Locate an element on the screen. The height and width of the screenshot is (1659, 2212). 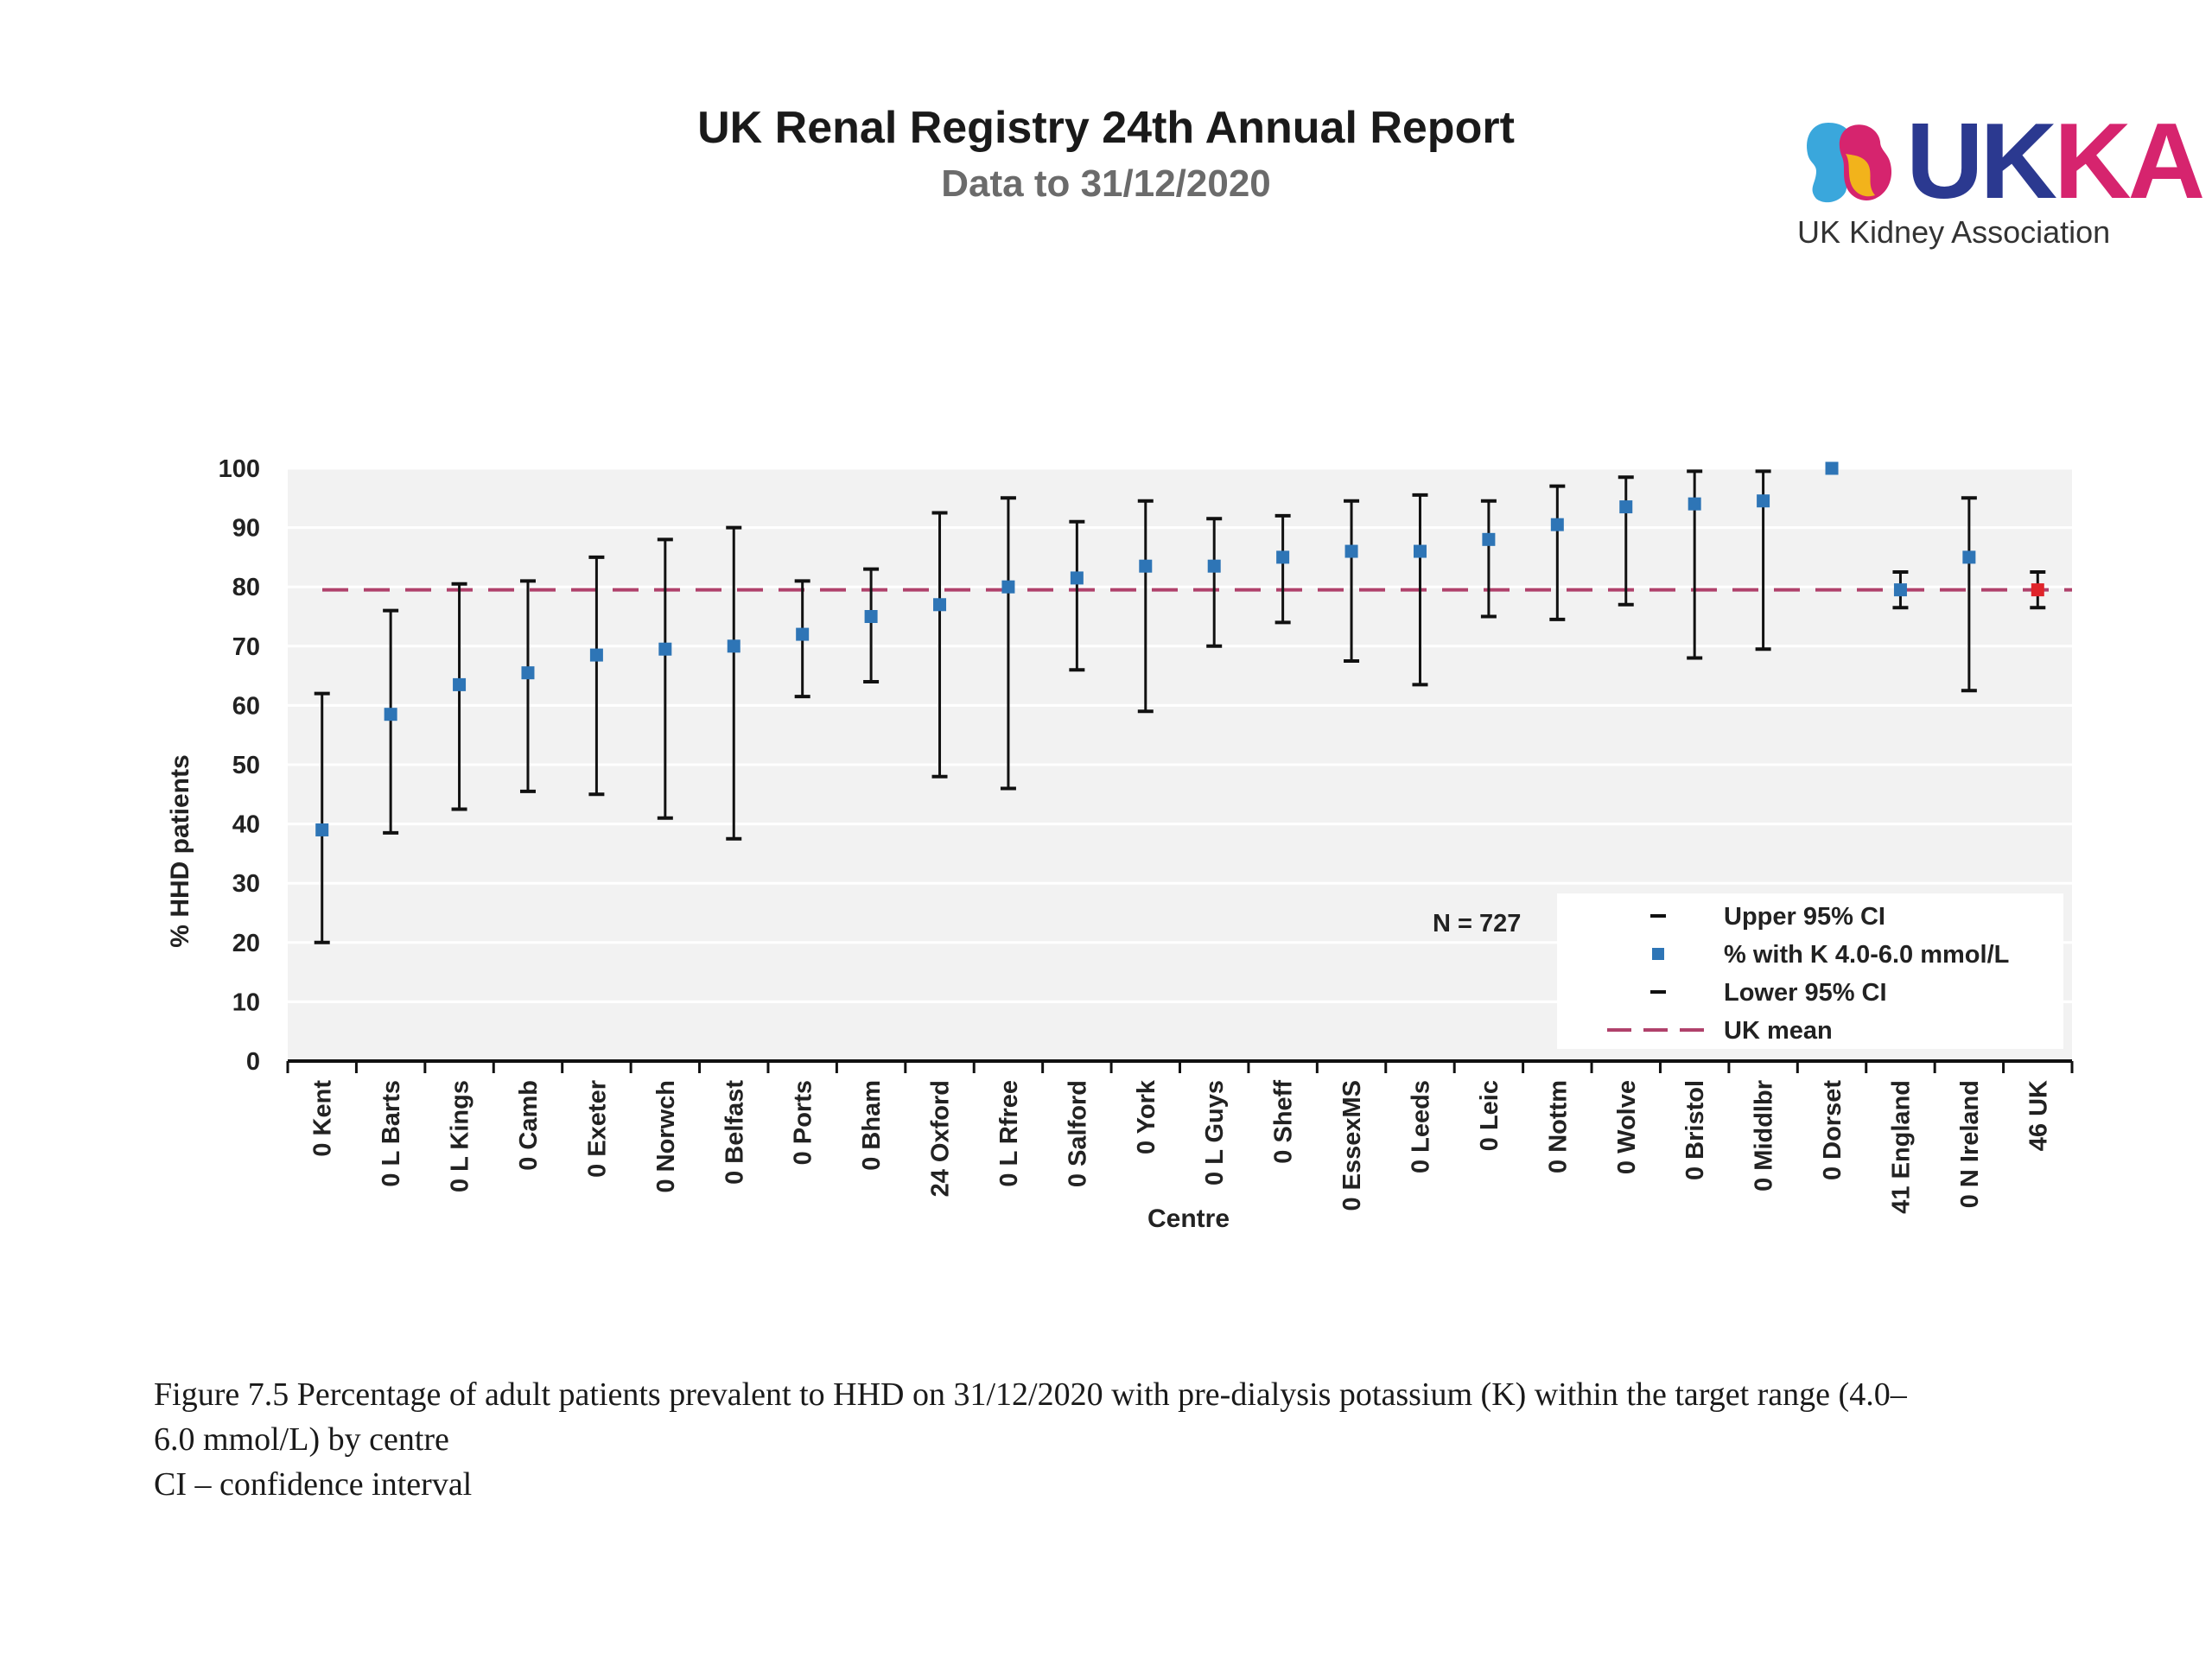
x-tick-label: 46 UK is located at coordinates (2038, 1115).